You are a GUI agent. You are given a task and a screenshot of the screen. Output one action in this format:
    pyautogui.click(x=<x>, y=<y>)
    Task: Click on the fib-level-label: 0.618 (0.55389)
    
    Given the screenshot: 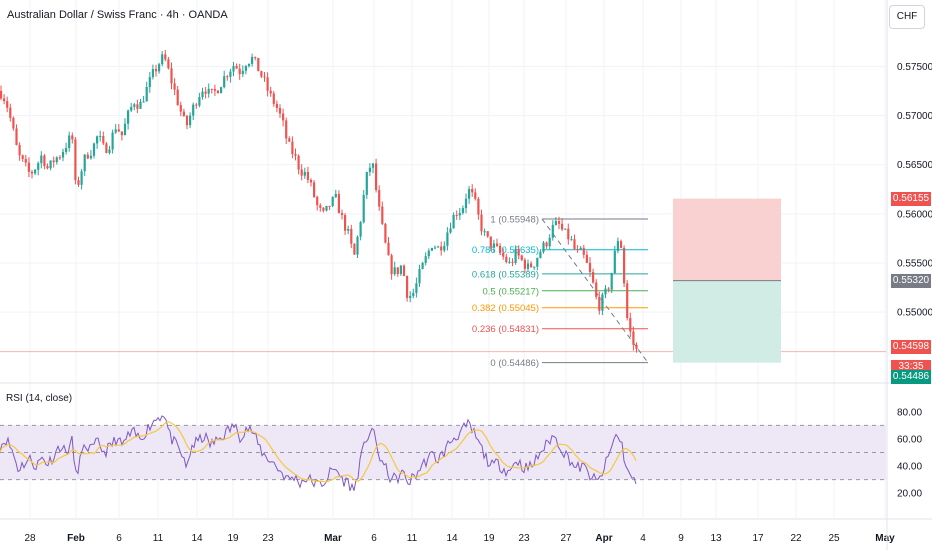 What is the action you would take?
    pyautogui.click(x=505, y=274)
    